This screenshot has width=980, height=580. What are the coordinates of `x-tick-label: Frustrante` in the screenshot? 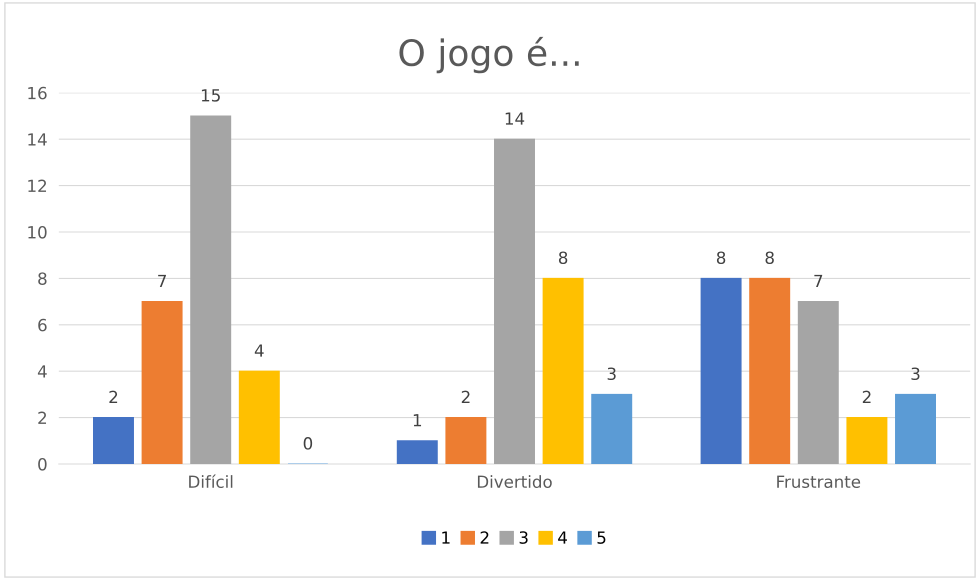 It's located at (818, 482).